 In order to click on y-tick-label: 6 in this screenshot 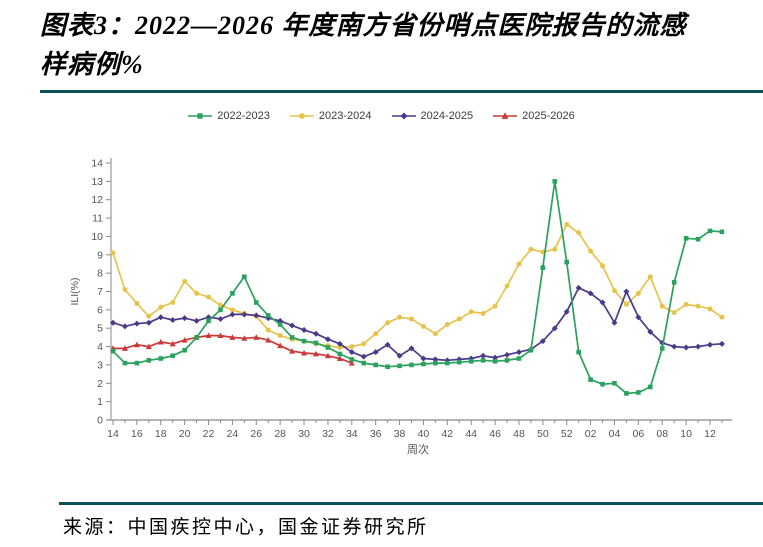, I will do `click(100, 310)`.